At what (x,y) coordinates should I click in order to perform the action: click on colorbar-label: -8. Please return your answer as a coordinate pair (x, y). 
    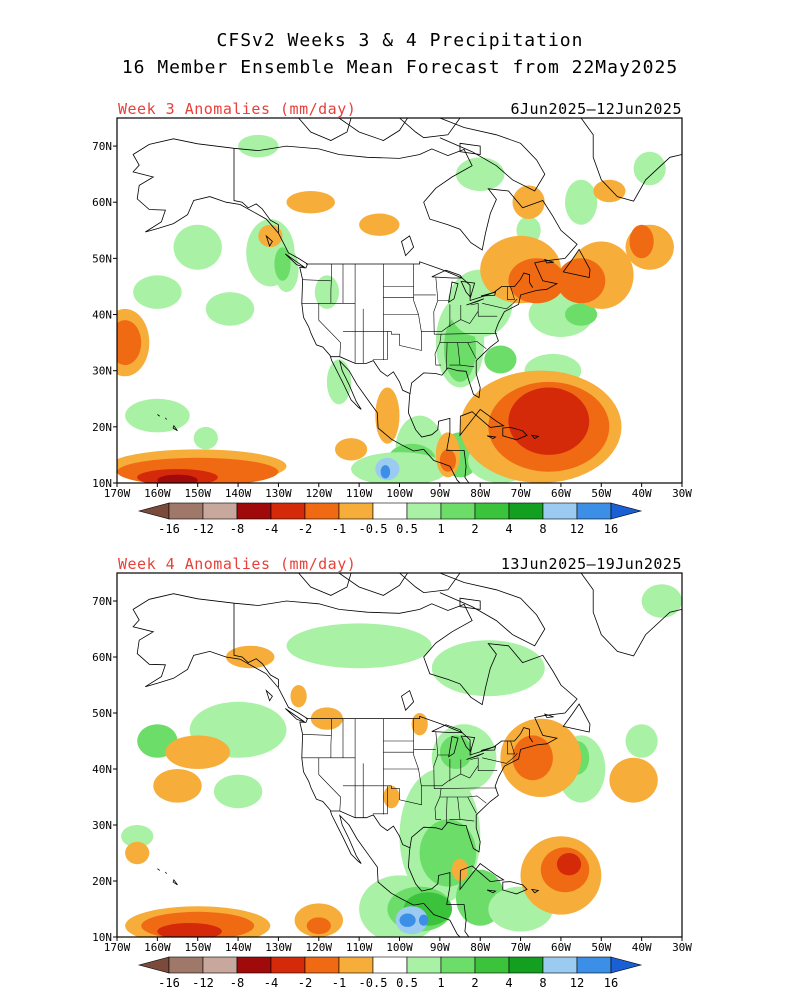
    Looking at the image, I should click on (237, 529).